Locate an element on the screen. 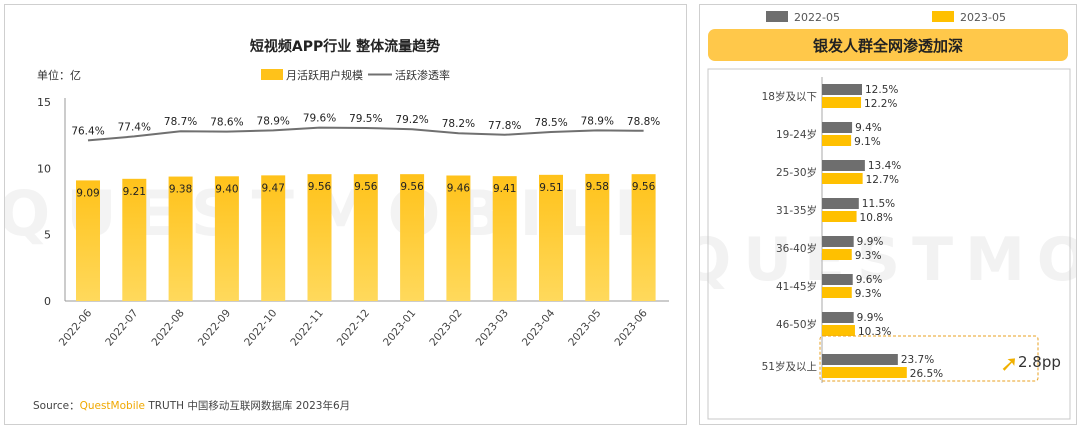 The width and height of the screenshot is (1080, 429). legend-2023-label: 2023-05 is located at coordinates (983, 17).